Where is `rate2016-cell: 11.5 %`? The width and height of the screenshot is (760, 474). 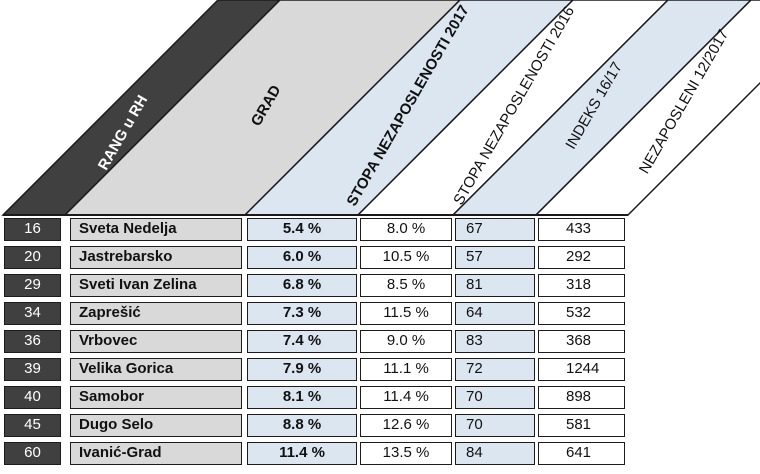
rate2016-cell: 11.5 % is located at coordinates (406, 313).